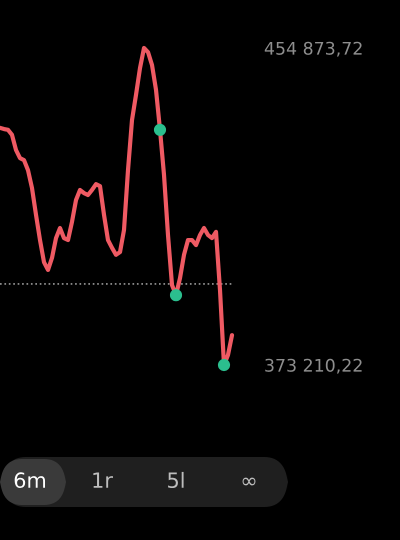  I want to click on text: 1r, so click(103, 480).